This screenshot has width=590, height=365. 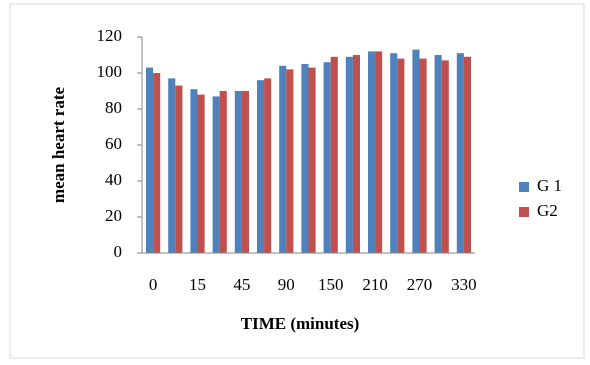 What do you see at coordinates (464, 284) in the screenshot?
I see `x-tick-label: 330` at bounding box center [464, 284].